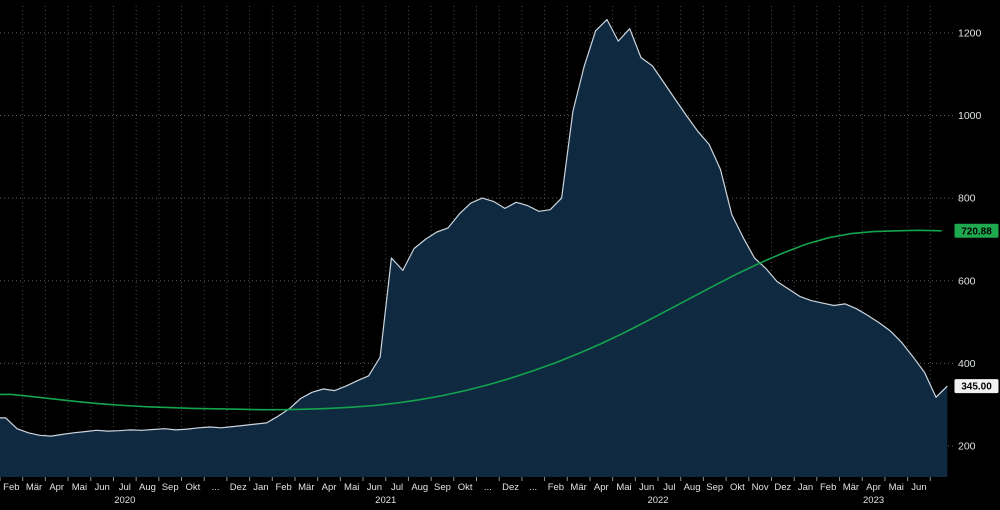  Describe the element at coordinates (970, 116) in the screenshot. I see `y-axis-tick-label: 1000` at that location.